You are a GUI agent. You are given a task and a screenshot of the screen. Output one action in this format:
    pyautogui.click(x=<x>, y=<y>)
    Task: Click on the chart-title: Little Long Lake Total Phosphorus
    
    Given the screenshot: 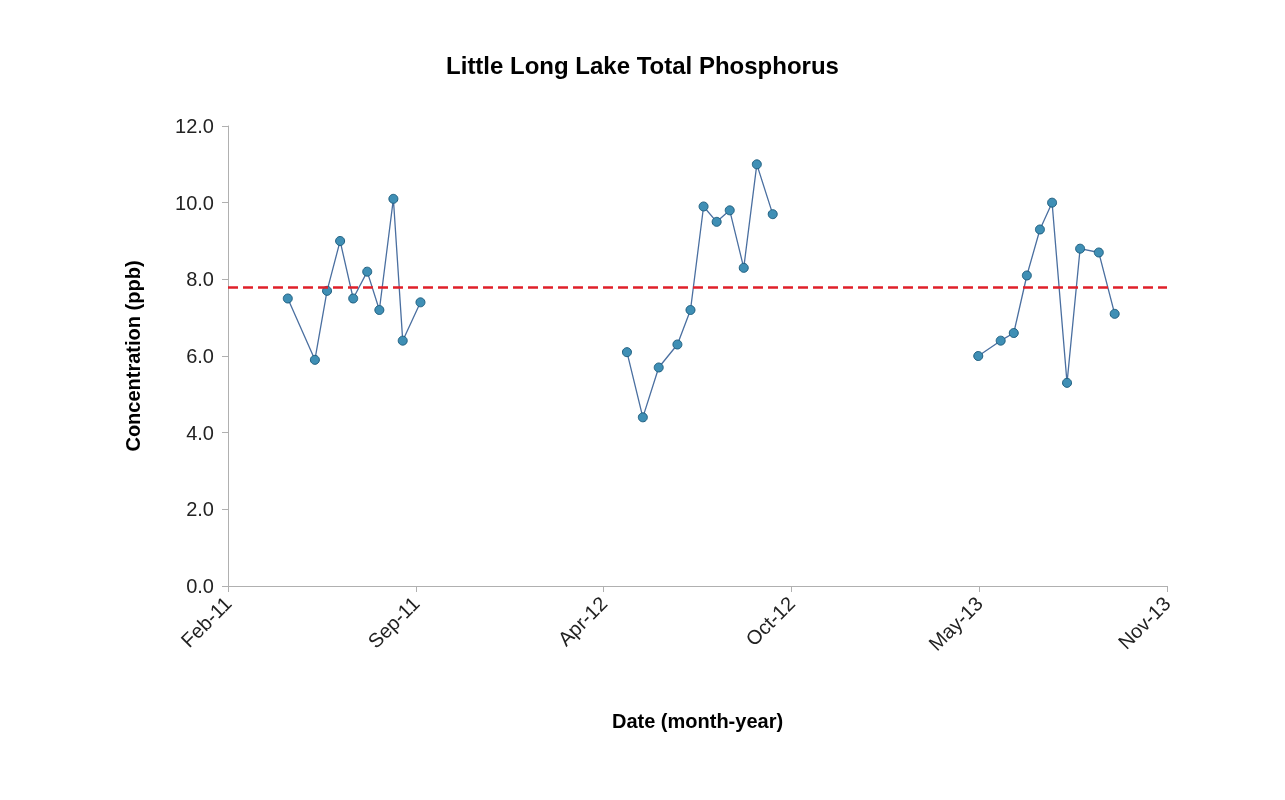 What is the action you would take?
    pyautogui.click(x=642, y=65)
    